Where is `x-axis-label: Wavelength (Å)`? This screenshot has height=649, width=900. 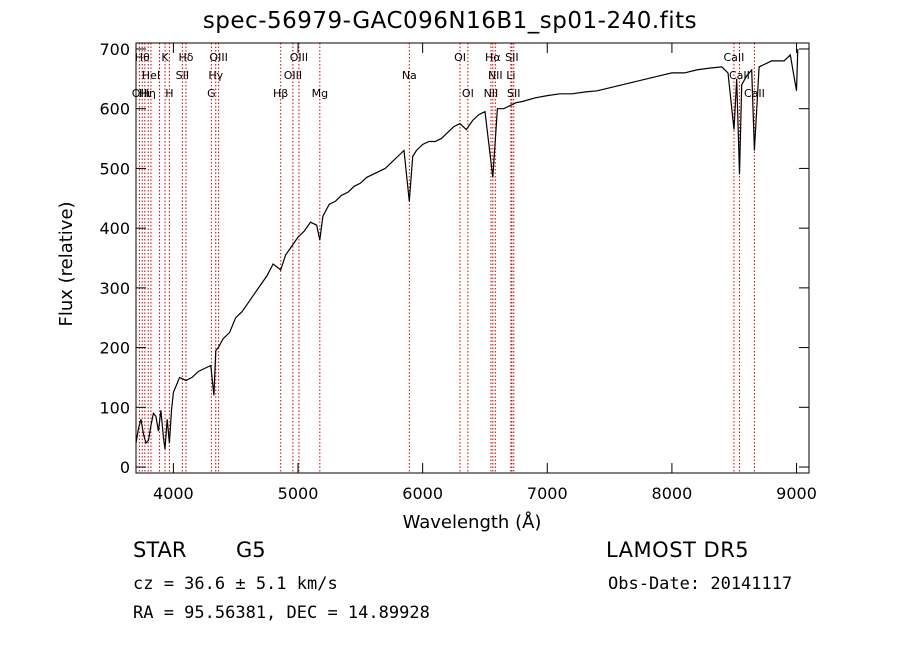
x-axis-label: Wavelength (Å) is located at coordinates (472, 522).